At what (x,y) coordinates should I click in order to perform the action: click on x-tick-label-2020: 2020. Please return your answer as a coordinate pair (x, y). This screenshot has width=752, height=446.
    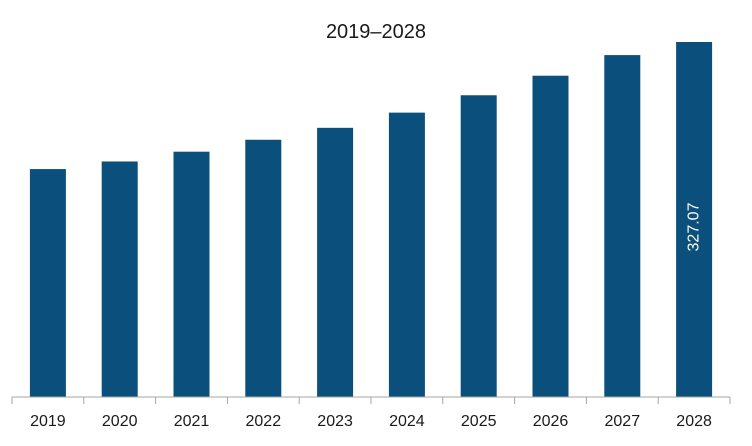
    Looking at the image, I should click on (120, 421).